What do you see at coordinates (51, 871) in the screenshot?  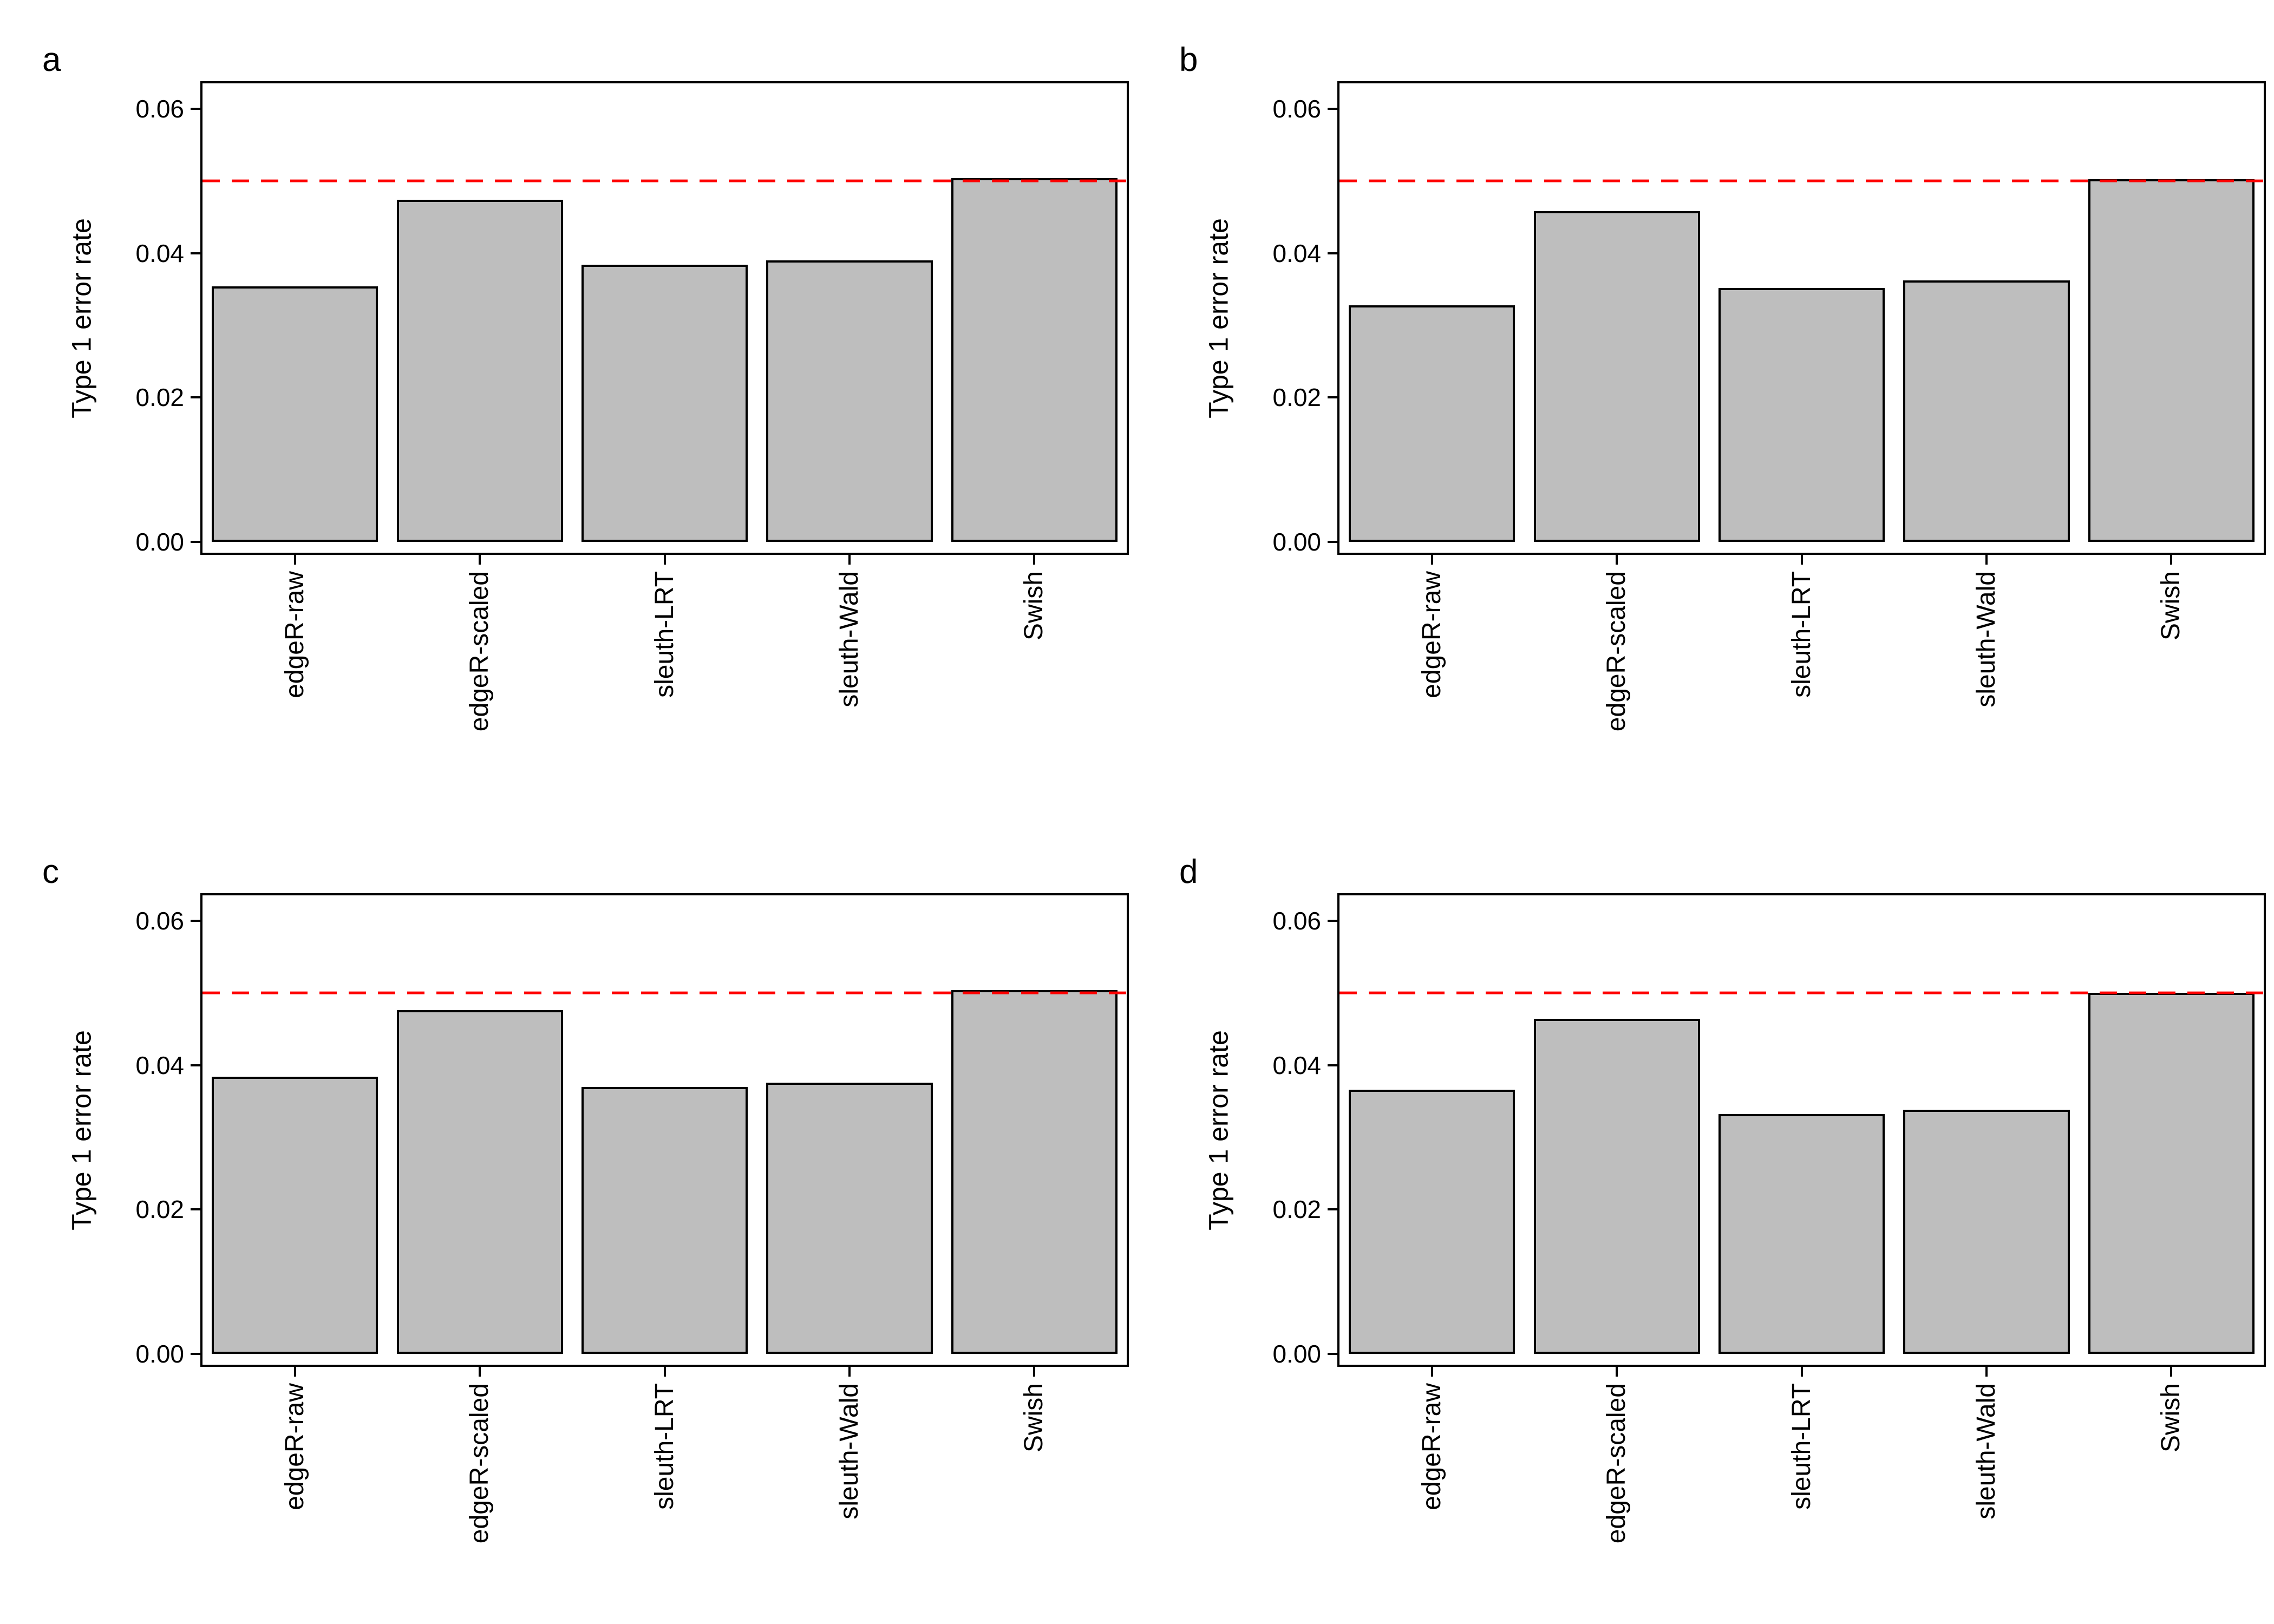 I see `panel-tag: c` at bounding box center [51, 871].